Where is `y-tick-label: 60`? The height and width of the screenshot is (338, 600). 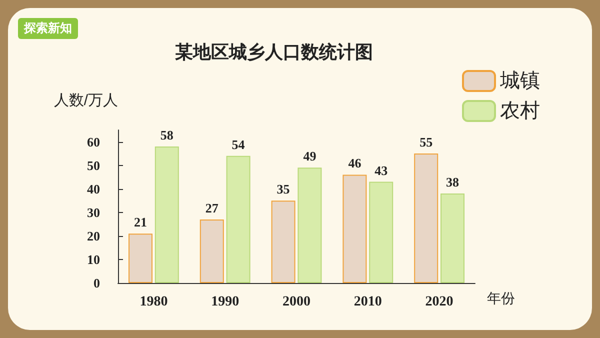 y-tick-label: 60 is located at coordinates (93, 142).